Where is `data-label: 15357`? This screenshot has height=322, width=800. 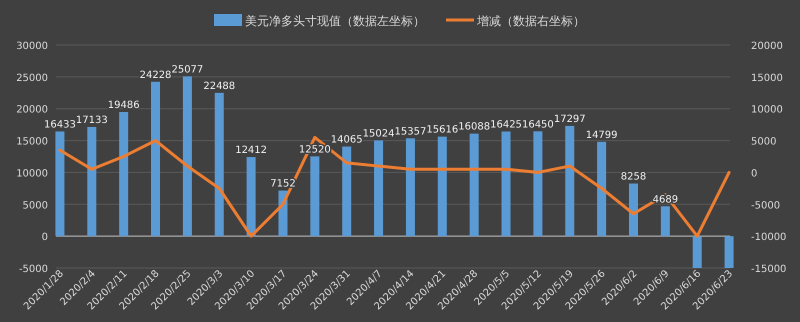
data-label: 15357 is located at coordinates (410, 132).